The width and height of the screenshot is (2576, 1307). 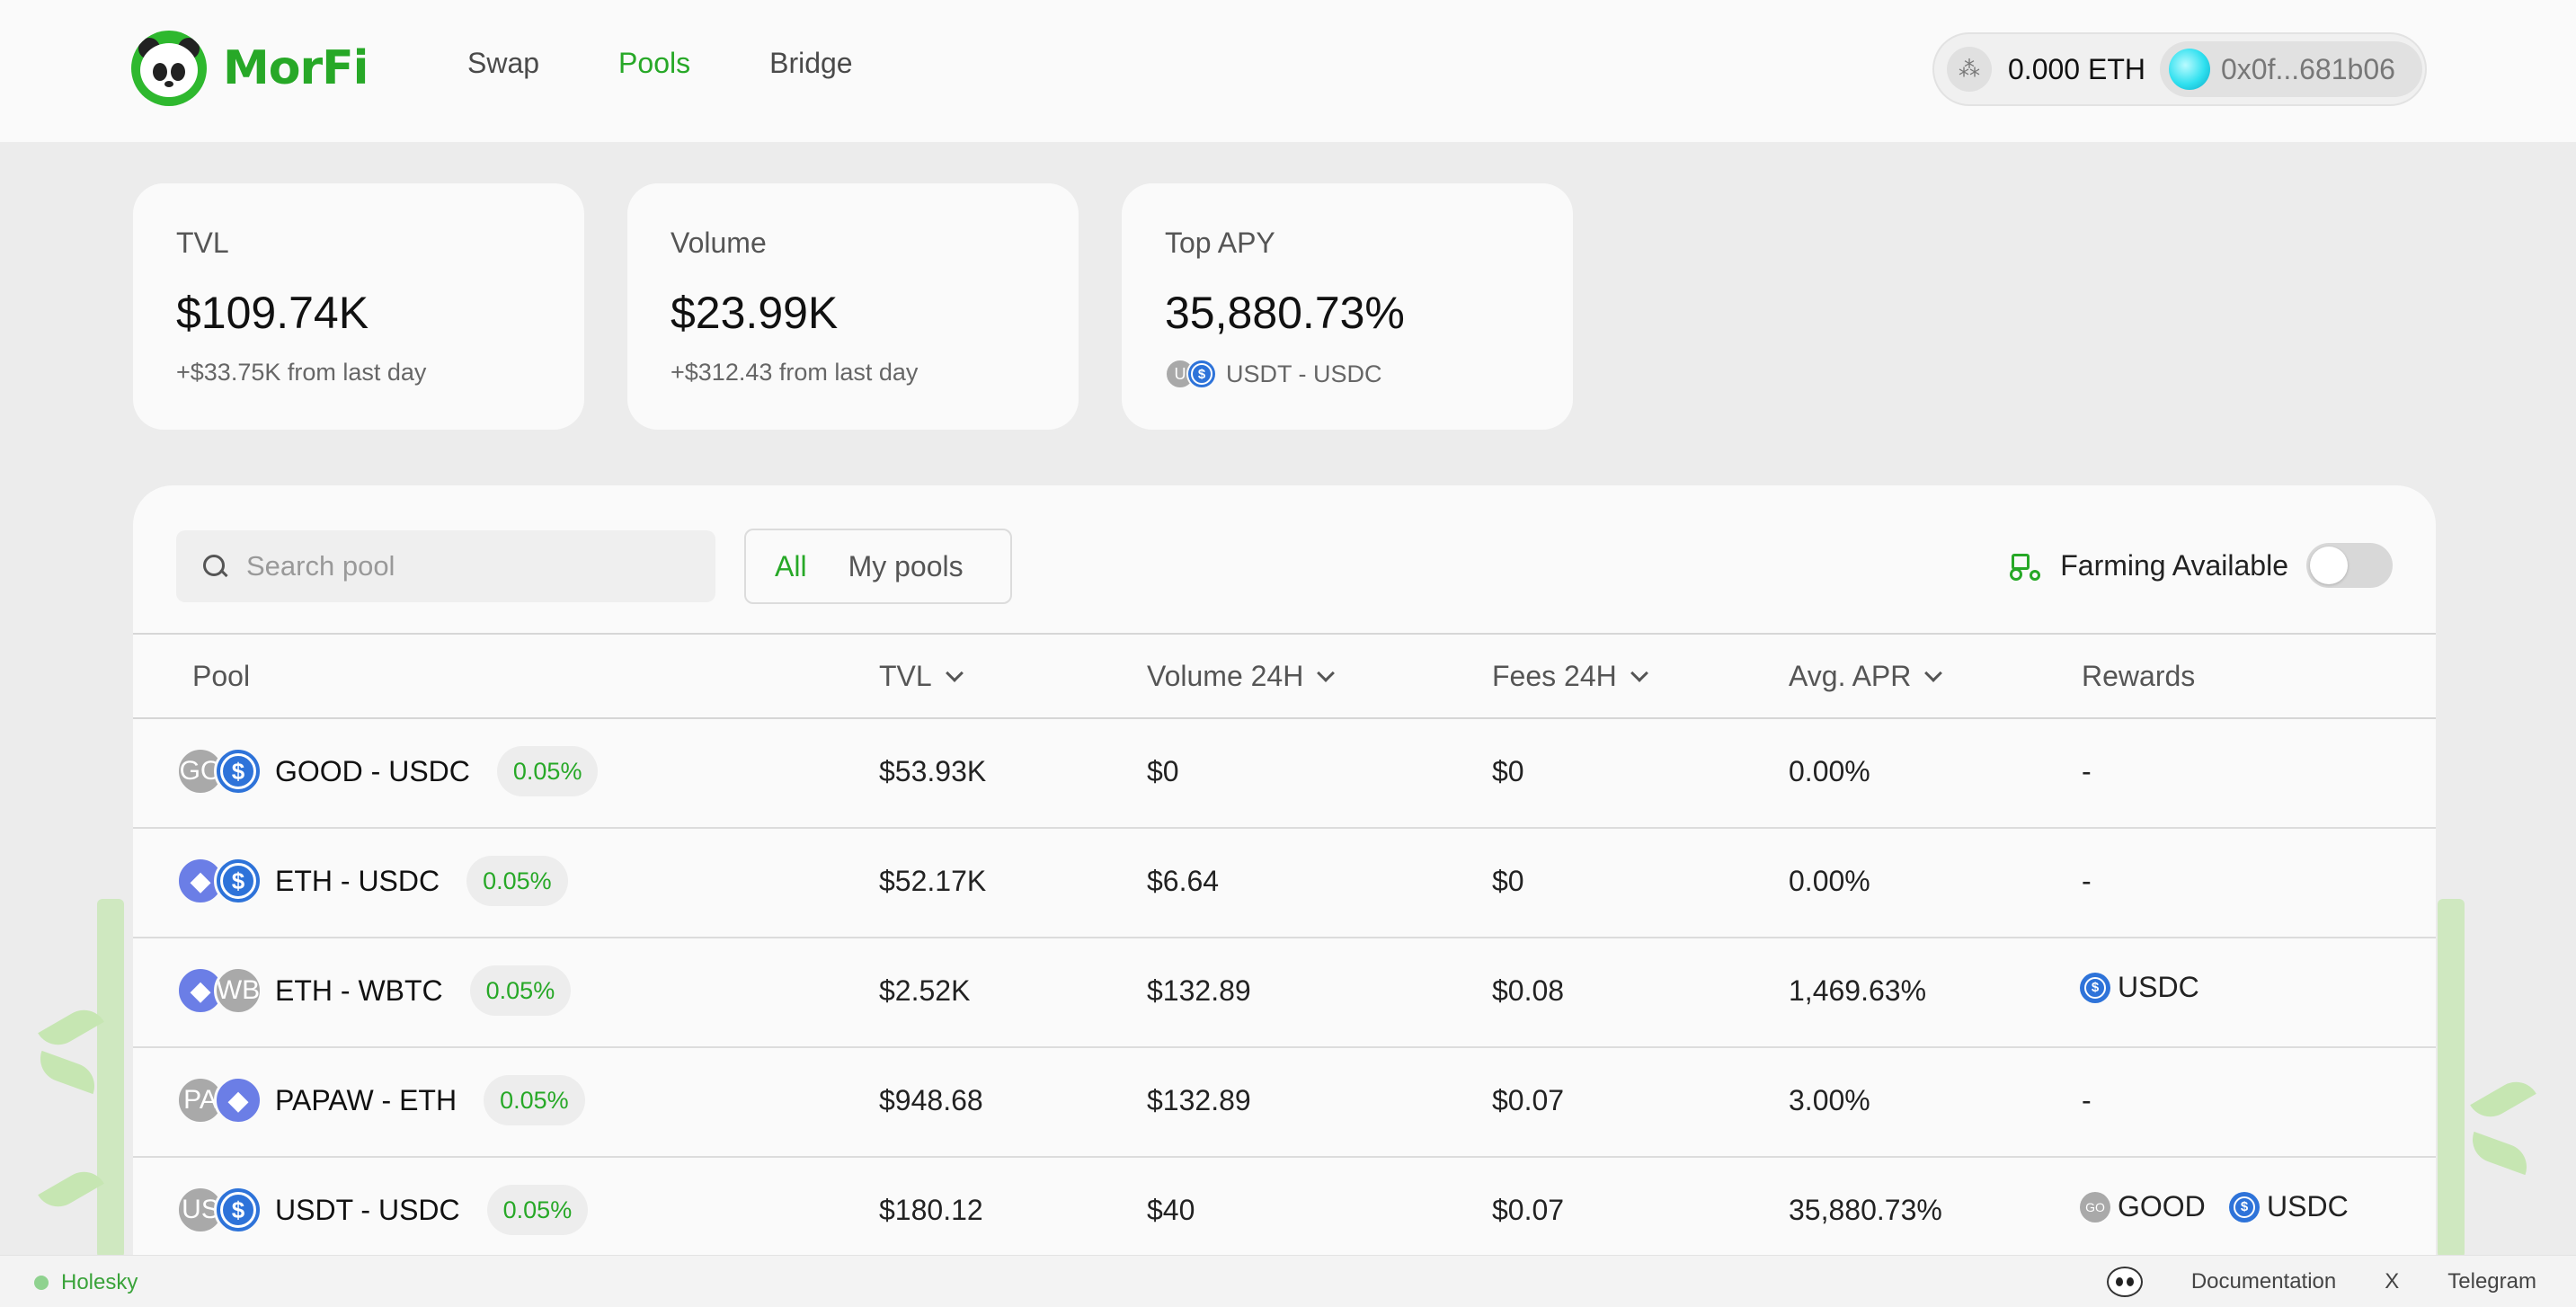 What do you see at coordinates (795, 372) in the screenshot?
I see `volume-change: +$312.43 from last day` at bounding box center [795, 372].